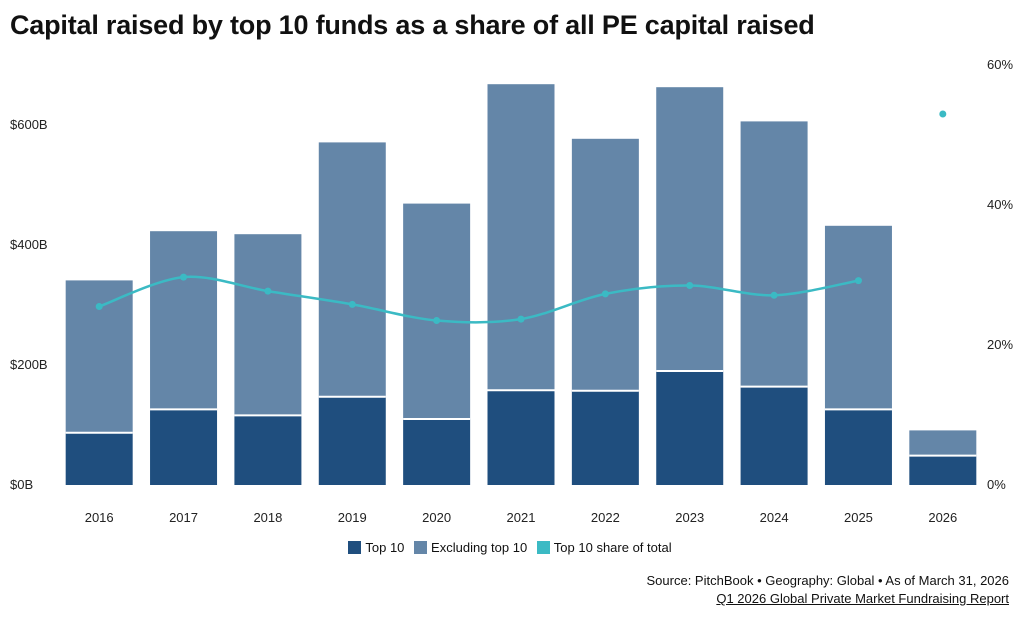  I want to click on y-left-tick-label: $200B, so click(29, 364).